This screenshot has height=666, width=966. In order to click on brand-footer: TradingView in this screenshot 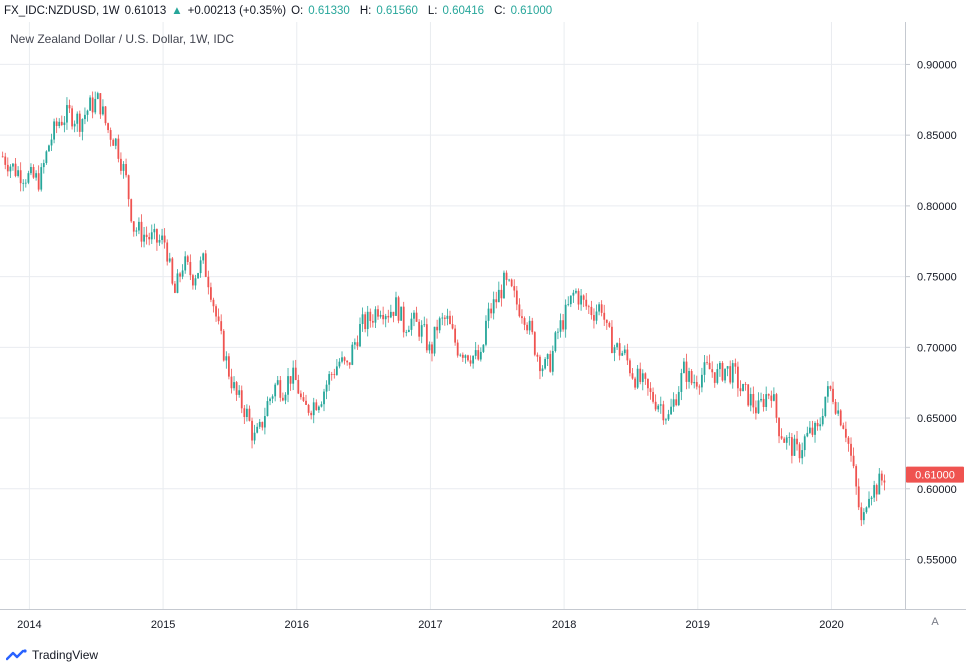, I will do `click(52, 655)`.